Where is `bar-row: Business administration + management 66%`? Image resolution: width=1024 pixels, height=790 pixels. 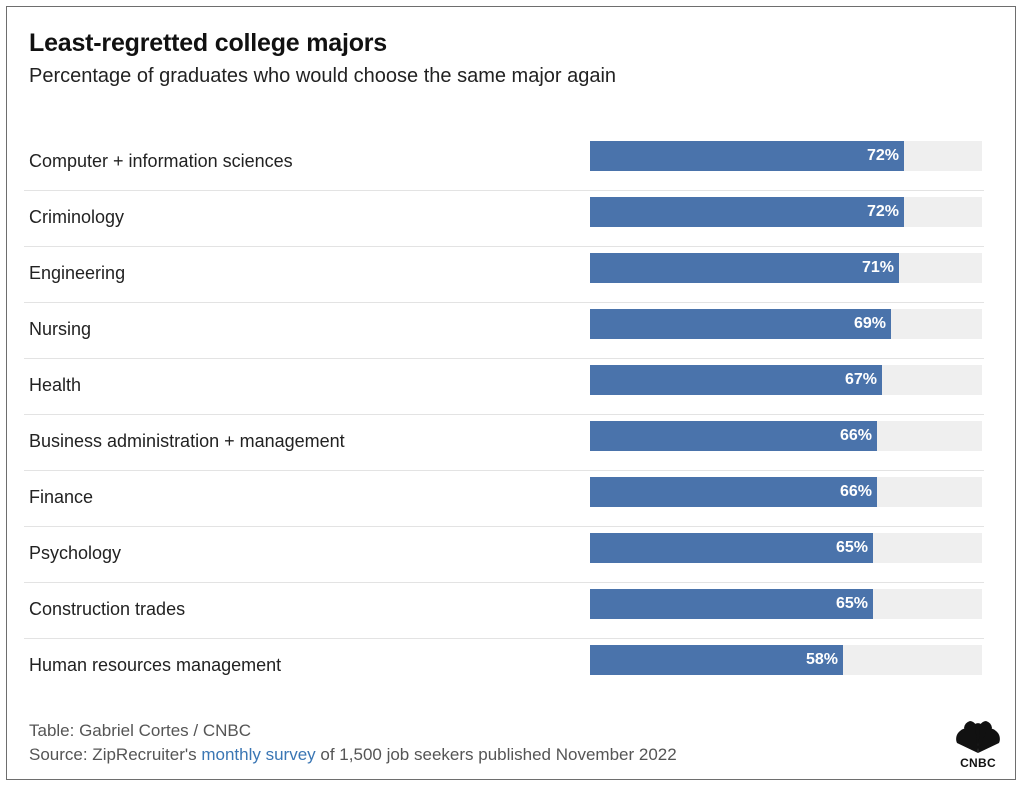 bar-row: Business administration + management 66% is located at coordinates (504, 443).